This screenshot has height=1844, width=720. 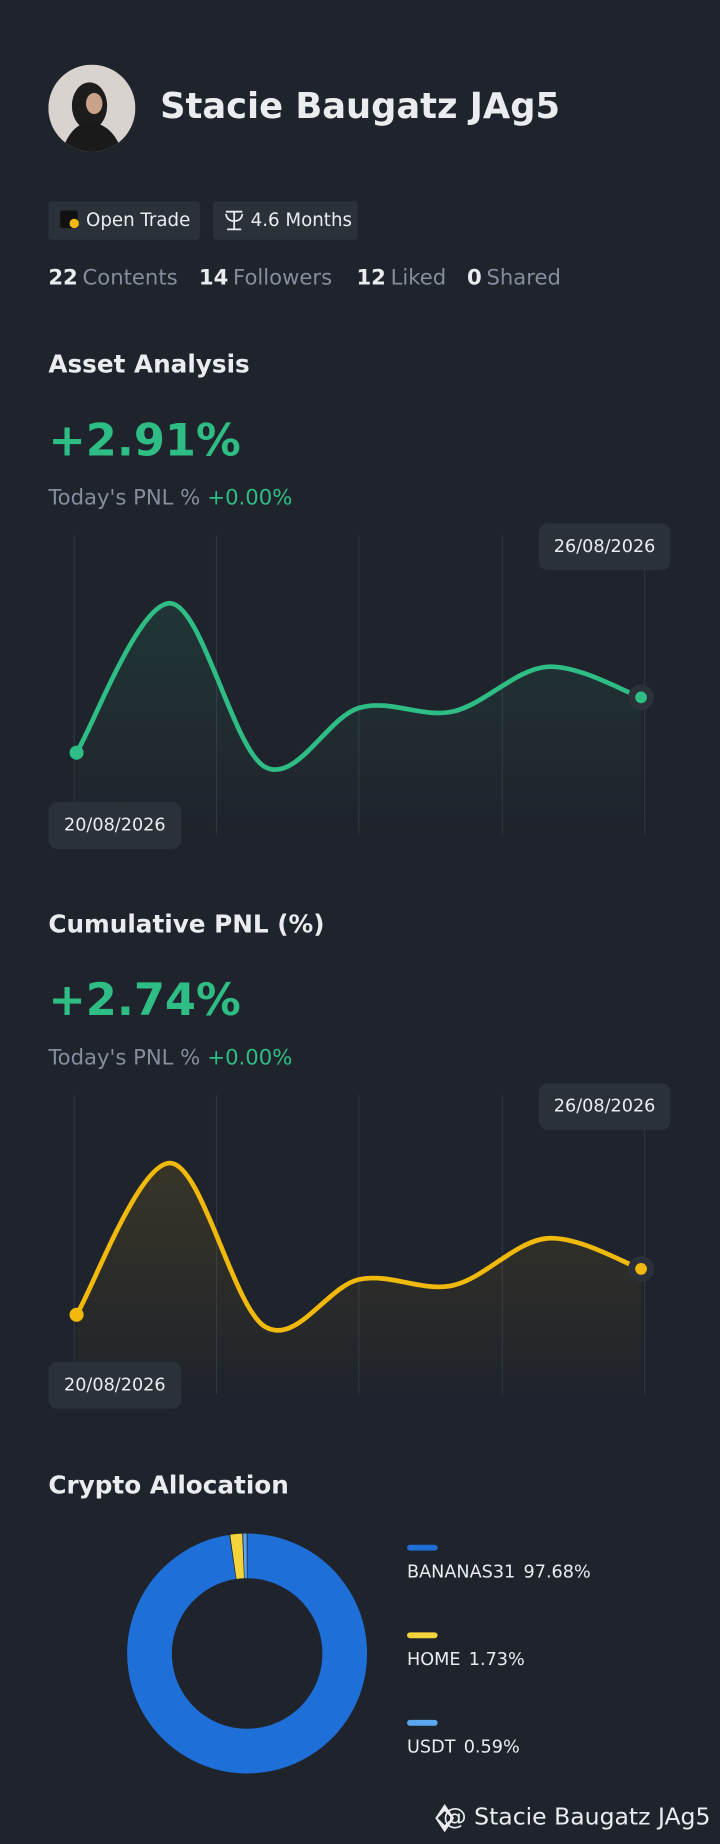 I want to click on allocation-chart: BANANAS31 97.68% HOME 1.73% USDT 0.59%, so click(x=359, y=1653).